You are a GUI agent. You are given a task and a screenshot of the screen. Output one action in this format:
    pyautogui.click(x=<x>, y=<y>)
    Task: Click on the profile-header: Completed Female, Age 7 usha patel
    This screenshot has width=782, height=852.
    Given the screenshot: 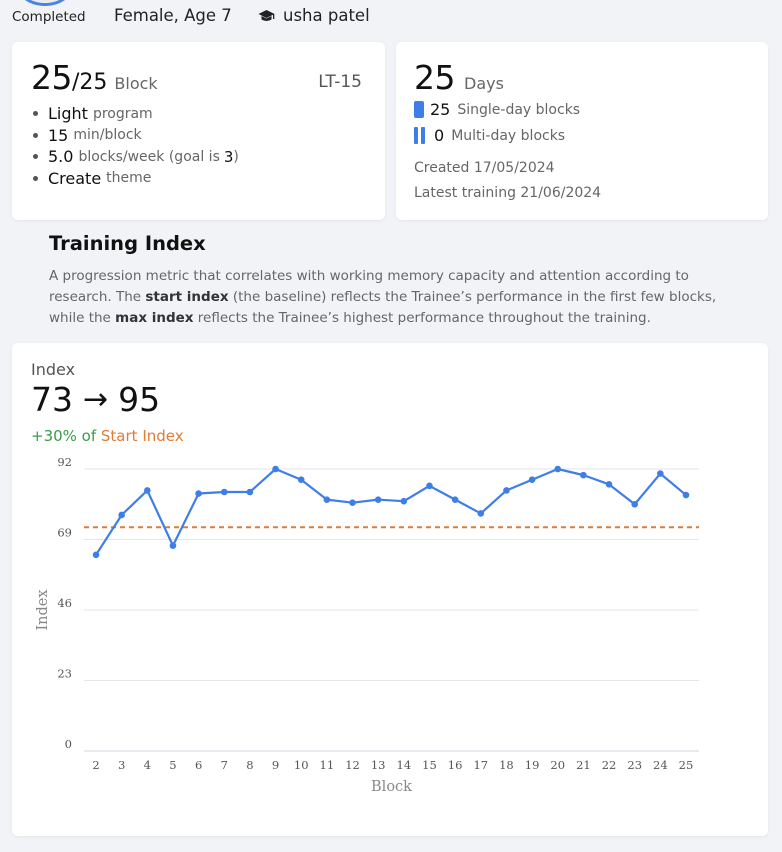 What is the action you would take?
    pyautogui.click(x=391, y=17)
    